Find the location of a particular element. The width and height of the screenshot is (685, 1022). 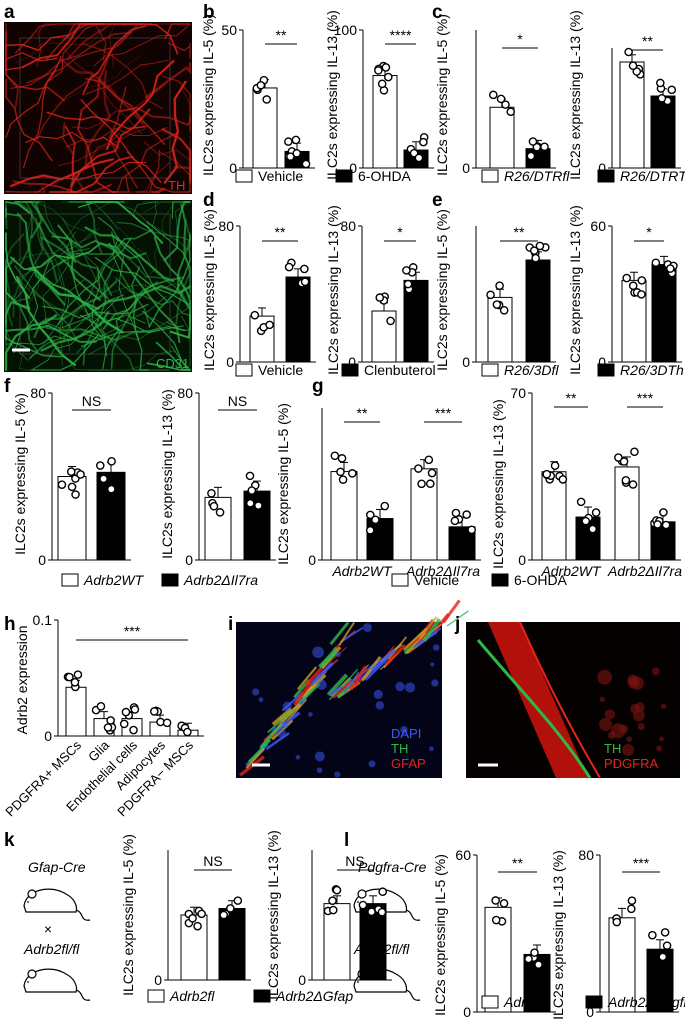

micro-label-th: TH is located at coordinates (176, 185).